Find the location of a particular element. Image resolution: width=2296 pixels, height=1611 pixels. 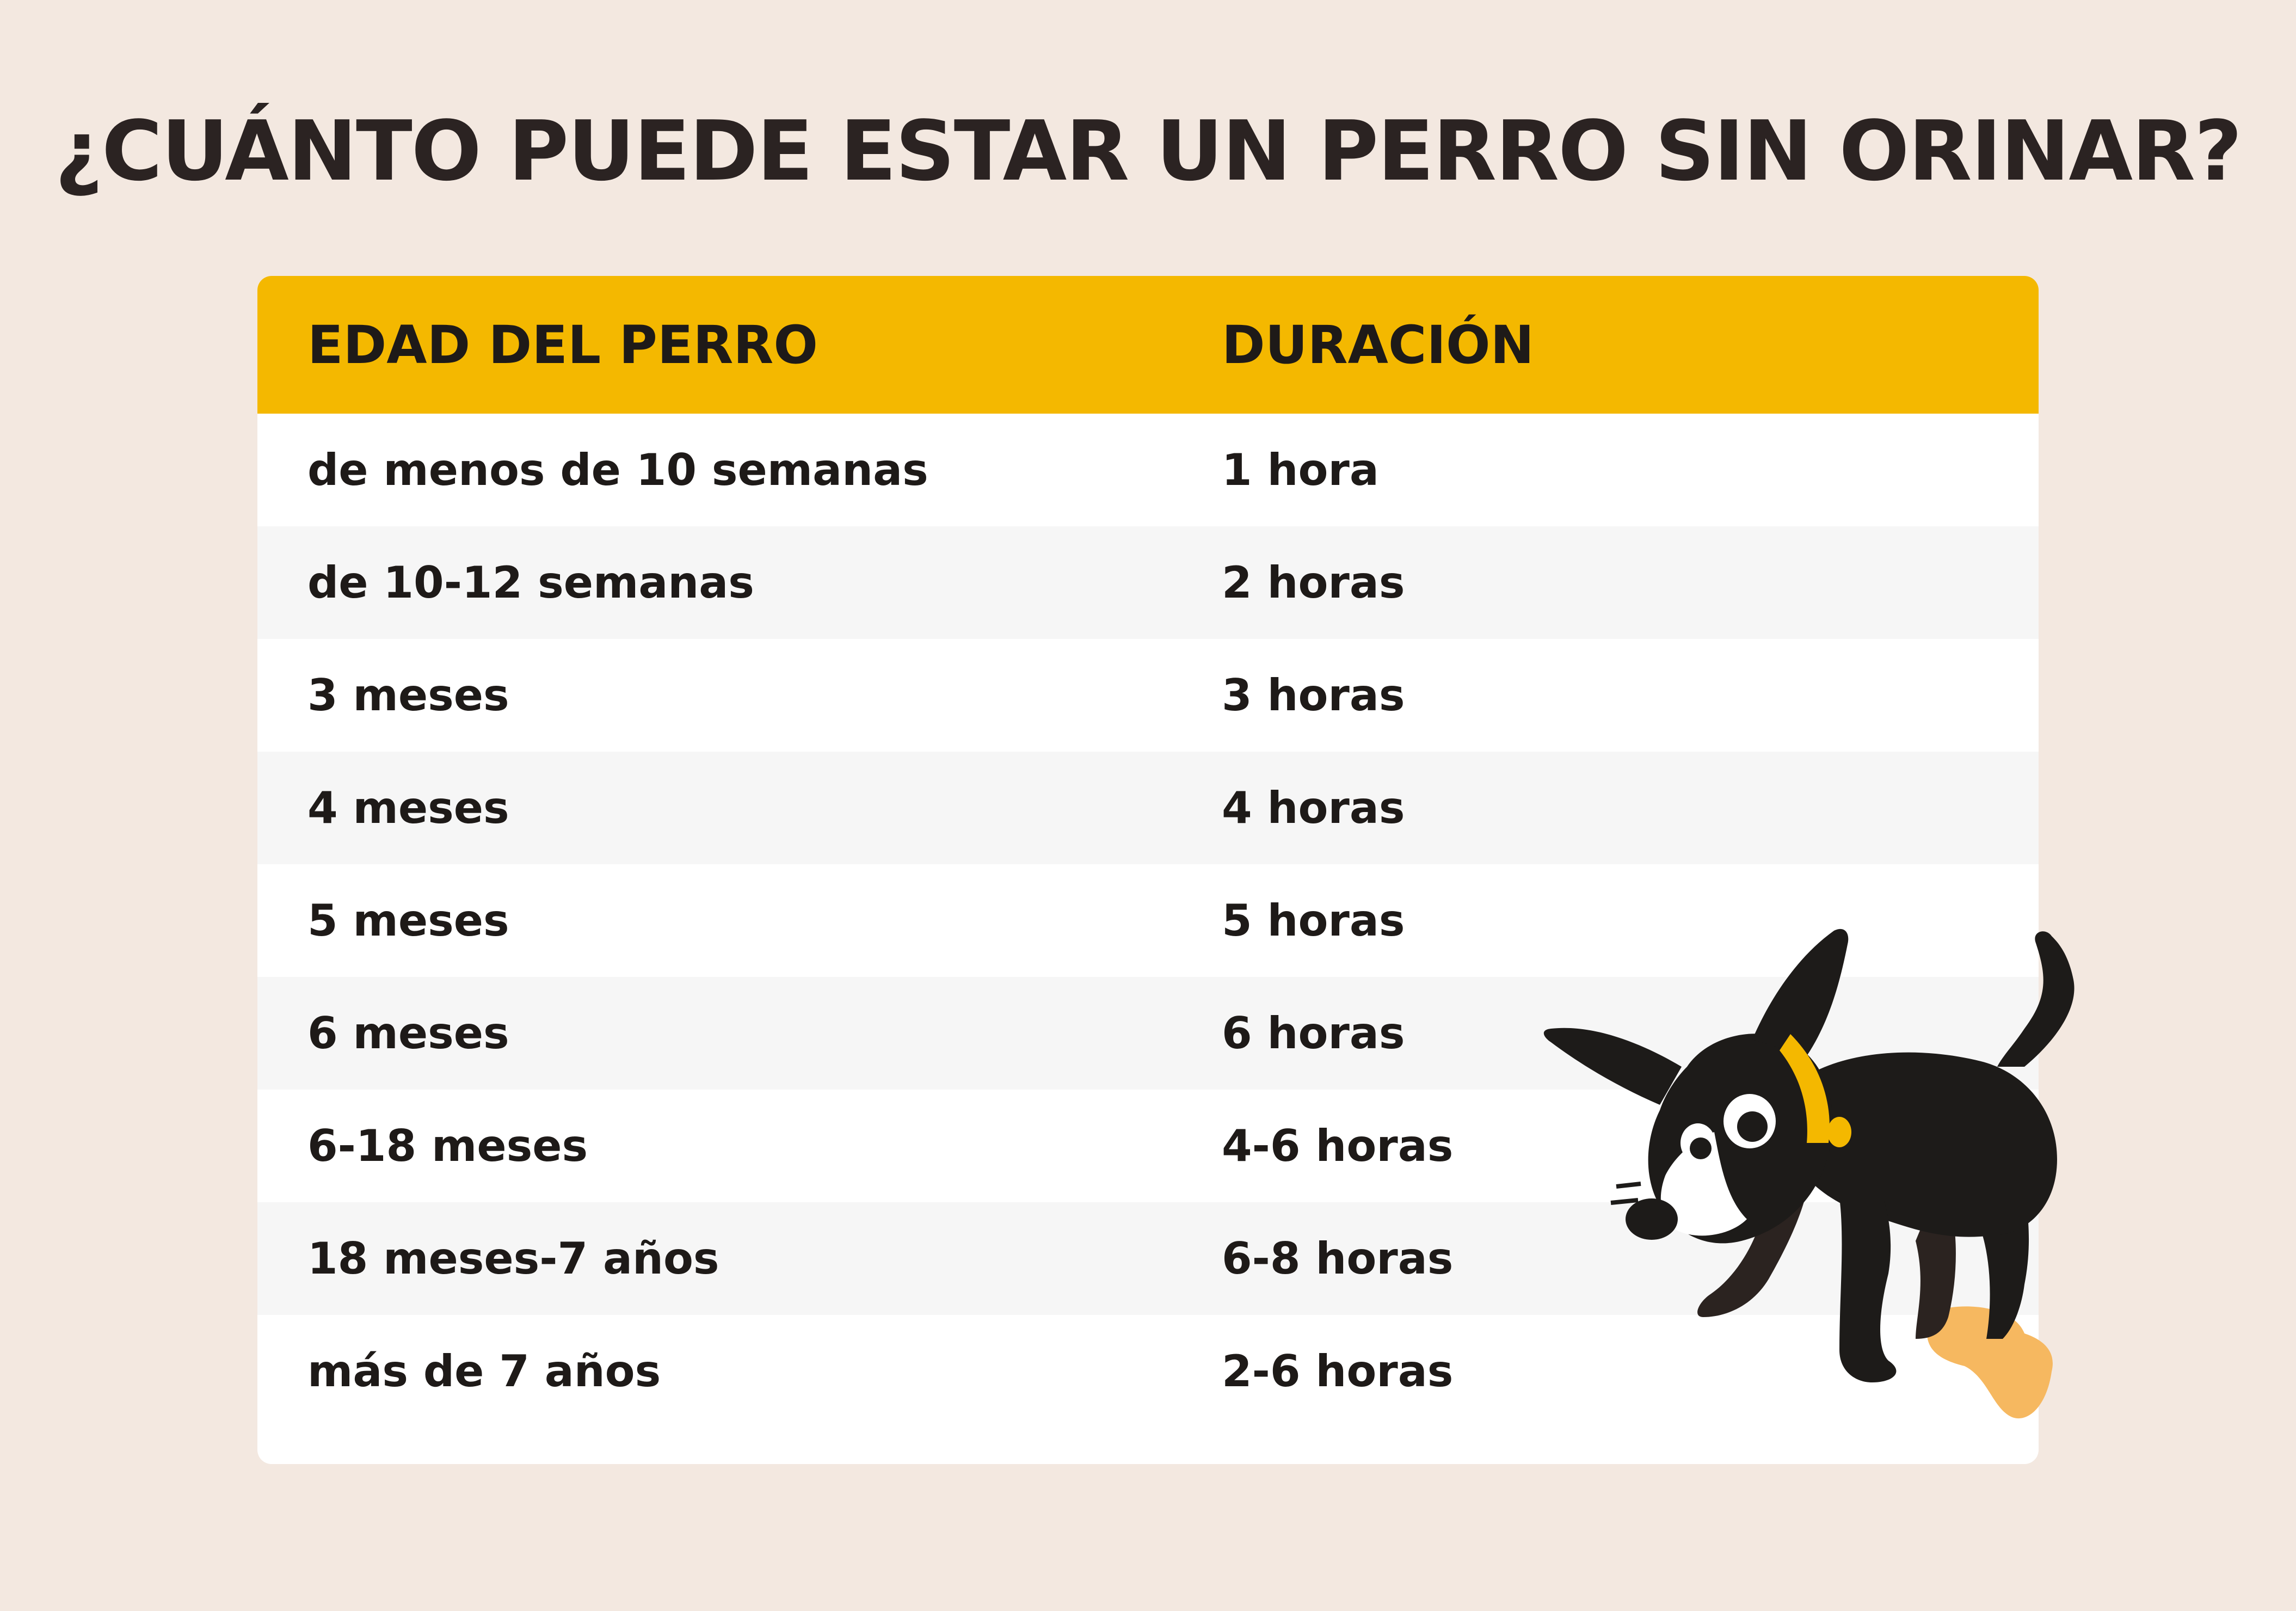

cell-duration: 4-6 horas is located at coordinates (1338, 1146).